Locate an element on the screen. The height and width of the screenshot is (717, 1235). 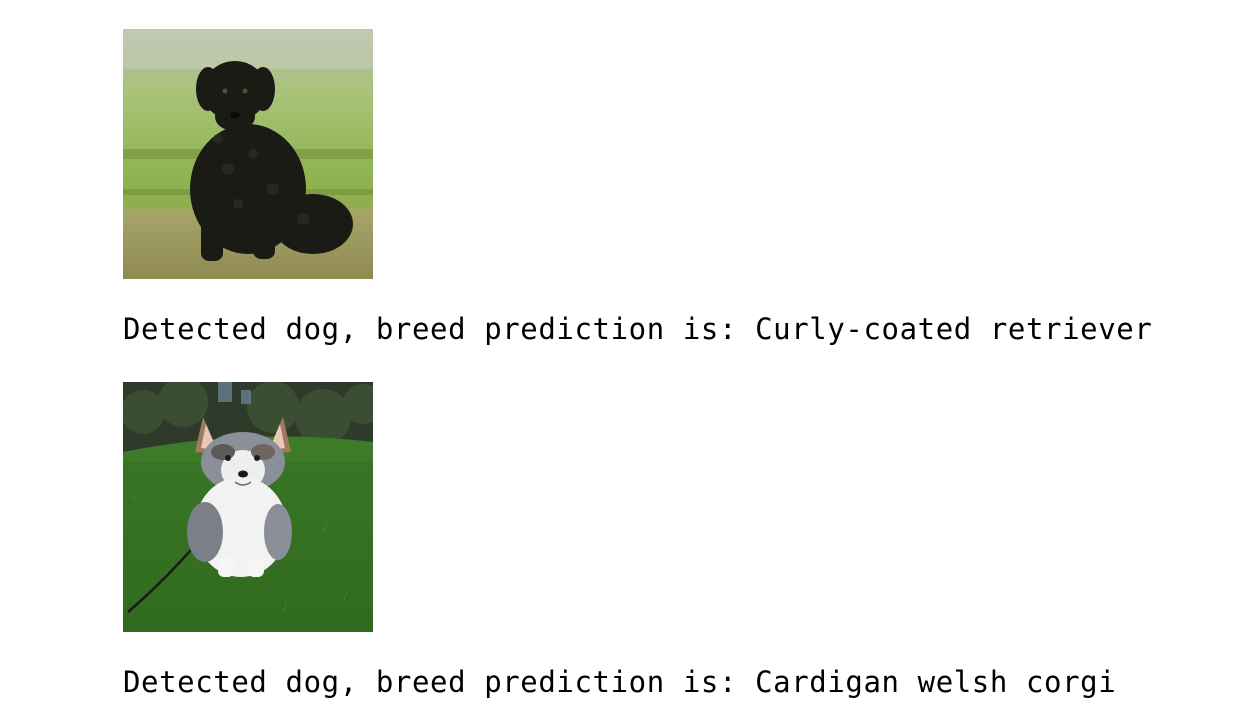
predicted-breed: Cardigan welsh corgi is located at coordinates (936, 682).